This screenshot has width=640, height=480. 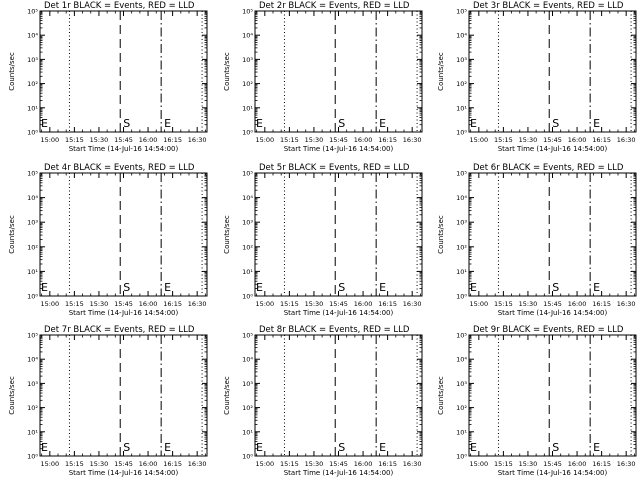 I want to click on panel-title: Det 7r BLACK = Events, RED = LLD, so click(x=119, y=330).